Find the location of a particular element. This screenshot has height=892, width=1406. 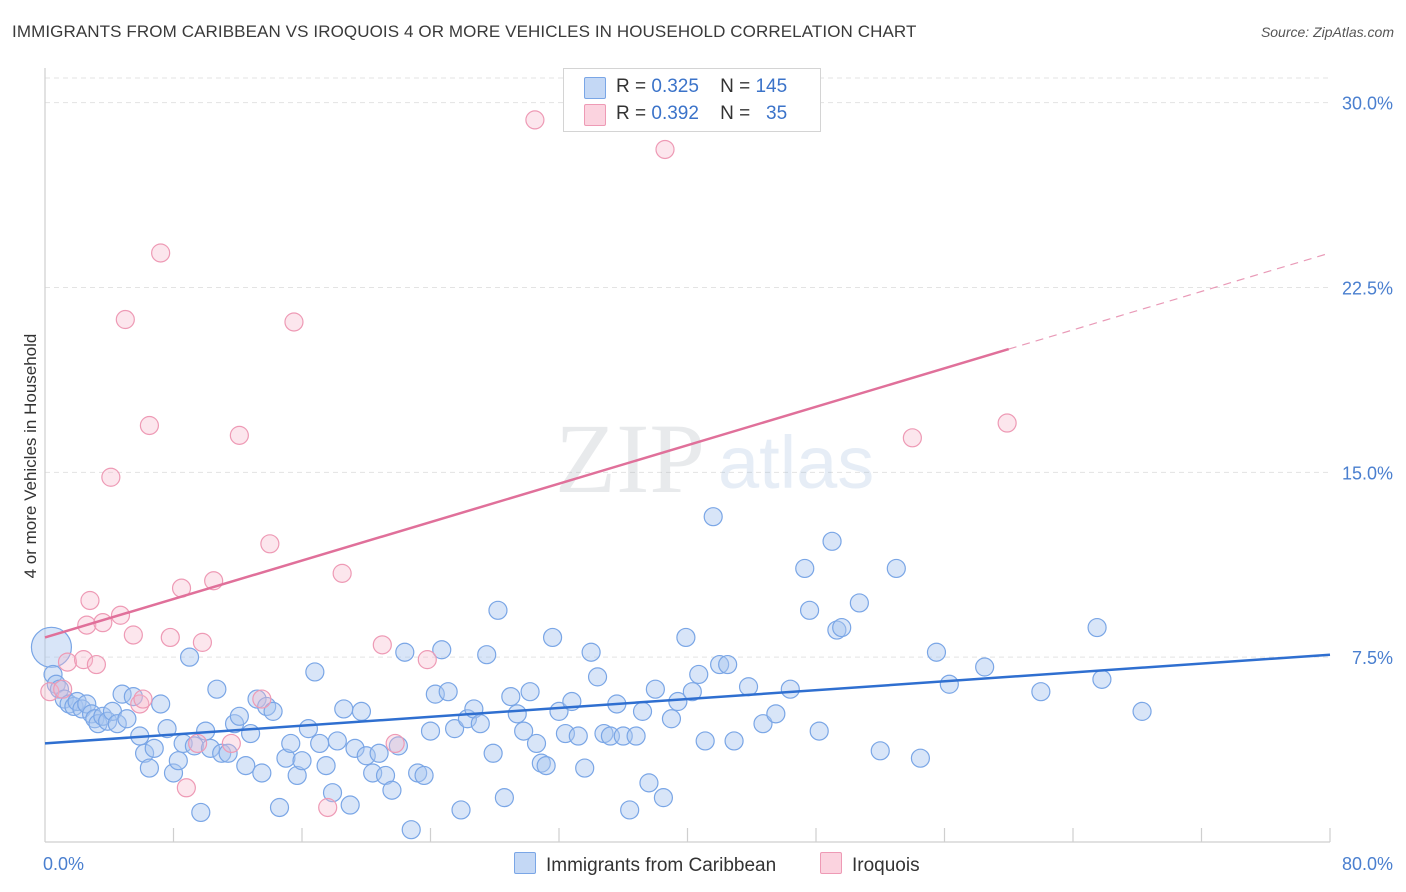

bottom-legend-iroquois: Iroquois is located at coordinates (870, 864).